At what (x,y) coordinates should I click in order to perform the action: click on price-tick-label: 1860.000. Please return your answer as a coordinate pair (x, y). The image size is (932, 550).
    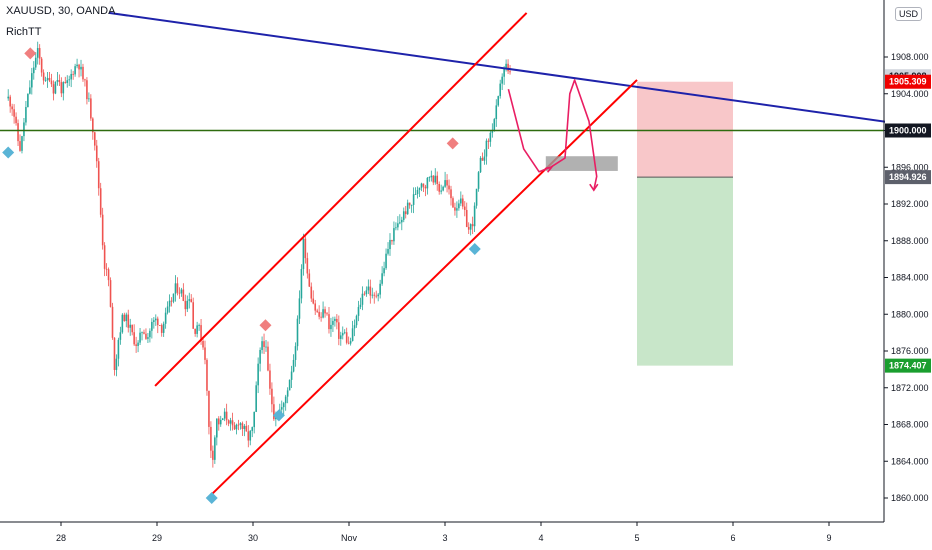
    Looking at the image, I should click on (910, 498).